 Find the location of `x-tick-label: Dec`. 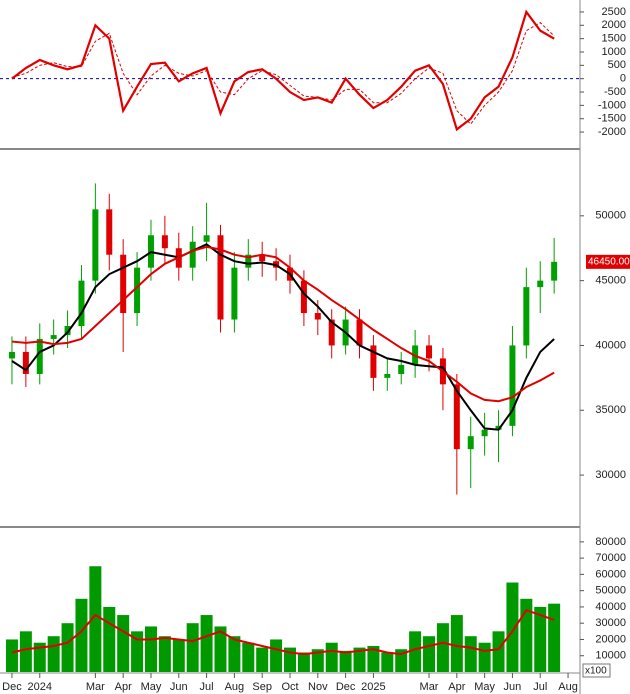

x-tick-label: Dec is located at coordinates (346, 687).